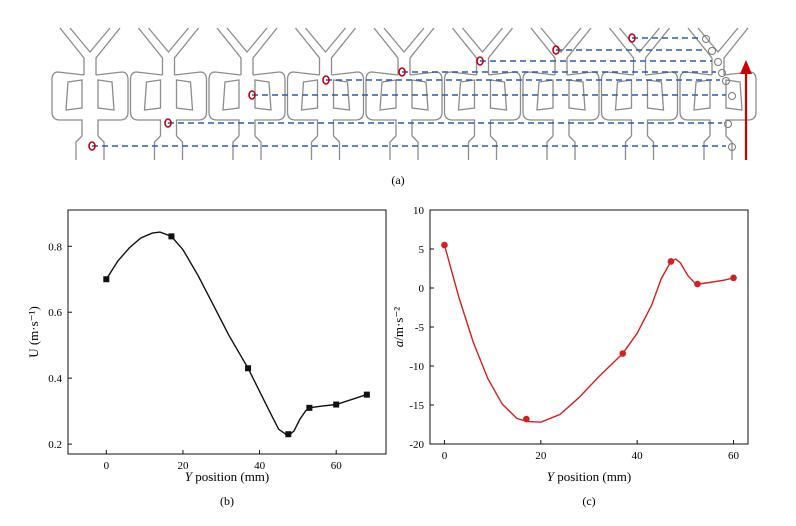  I want to click on y-axis-label-var: a, so click(398, 343).